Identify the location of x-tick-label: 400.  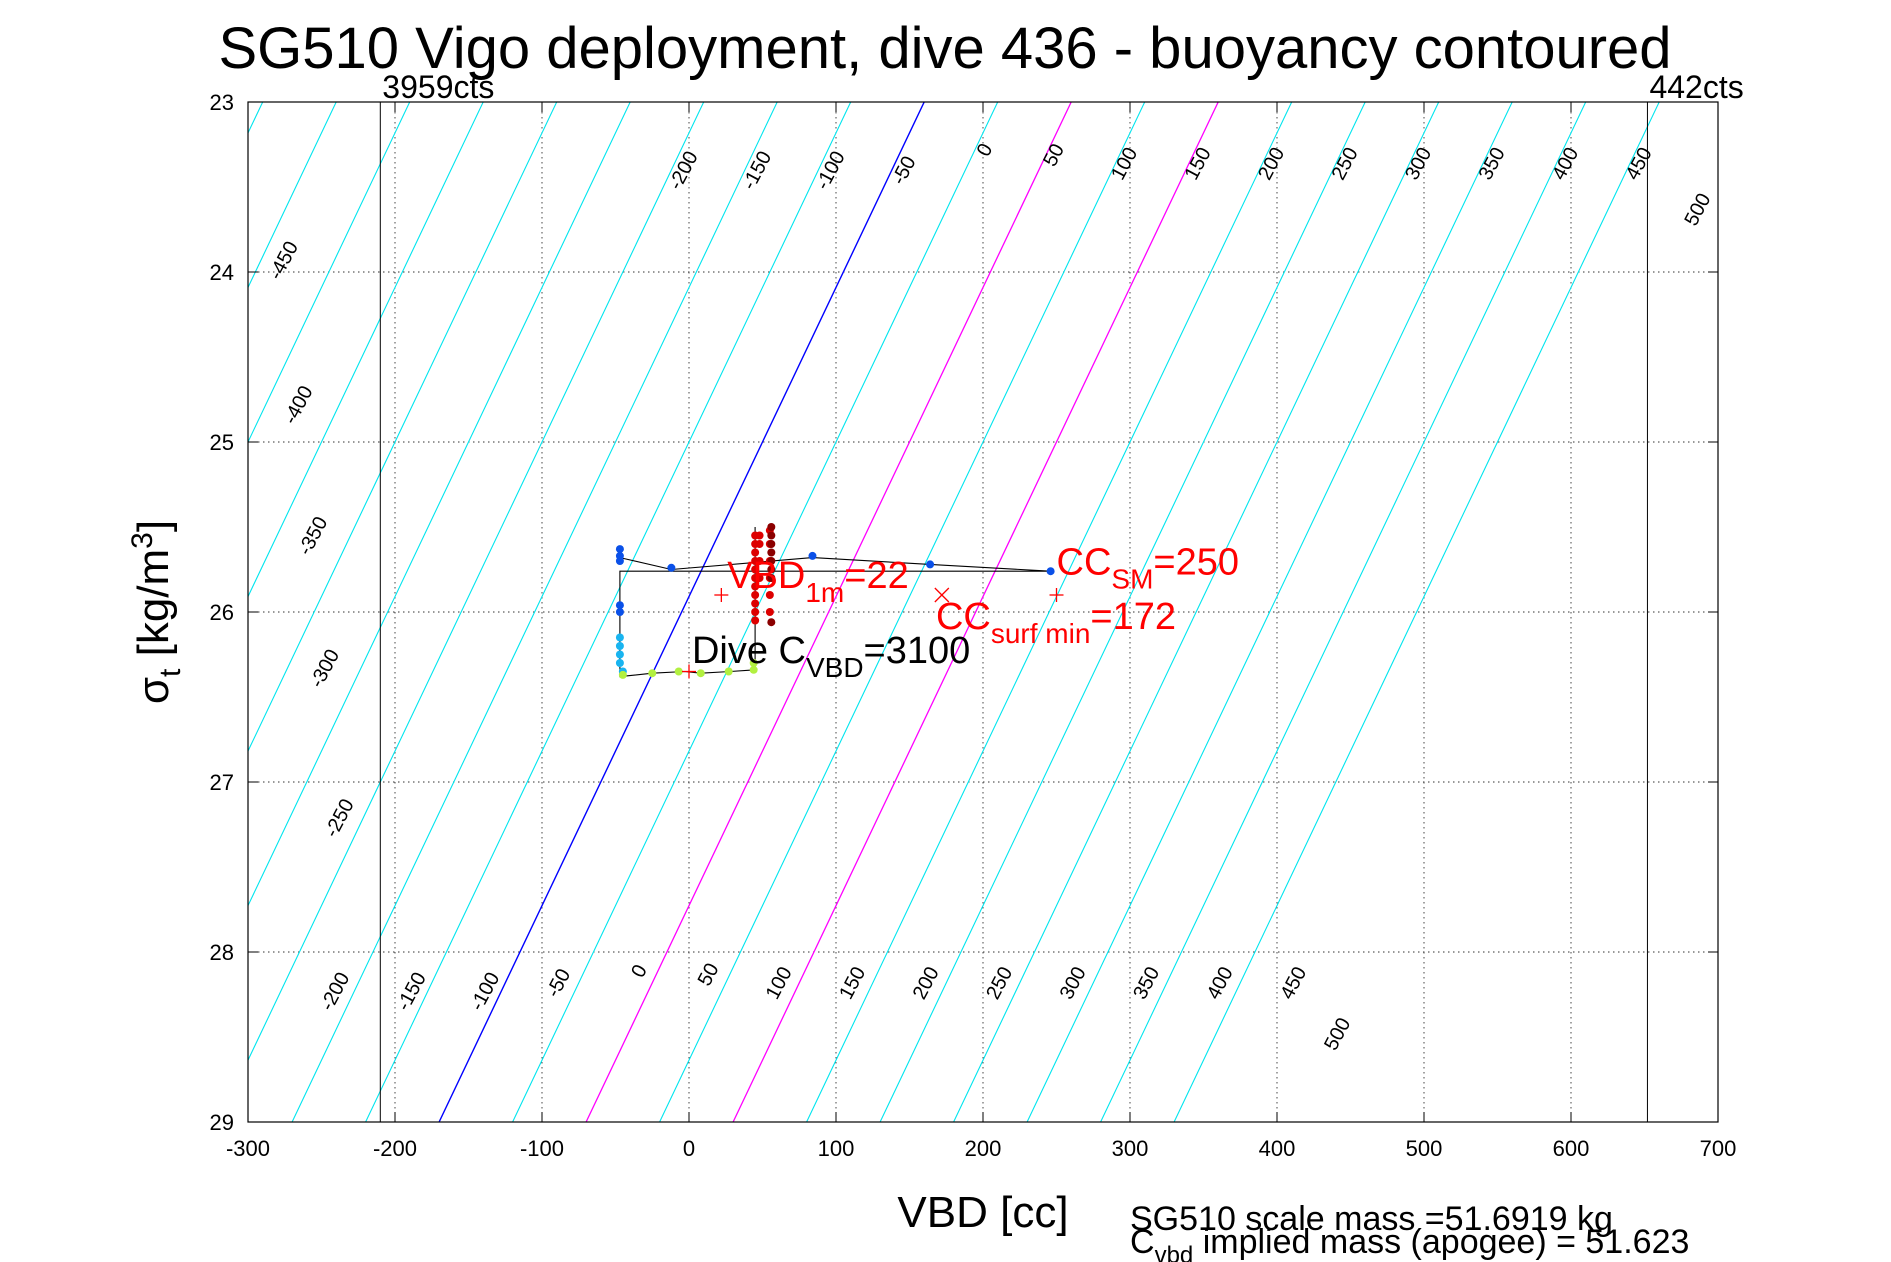
(1277, 1148).